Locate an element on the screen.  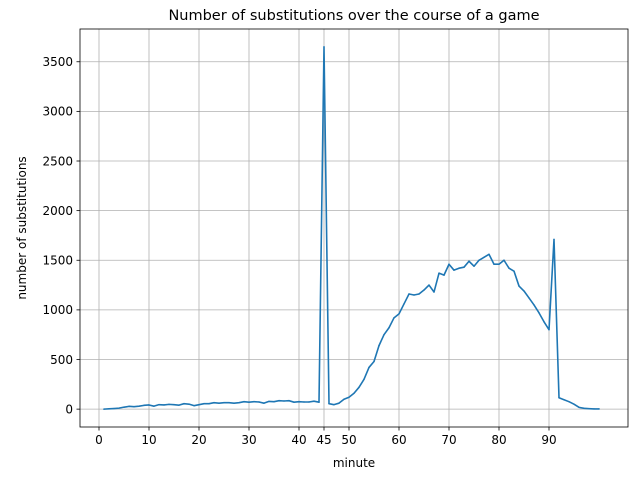
x-tick-label: 40 is located at coordinates (298, 440).